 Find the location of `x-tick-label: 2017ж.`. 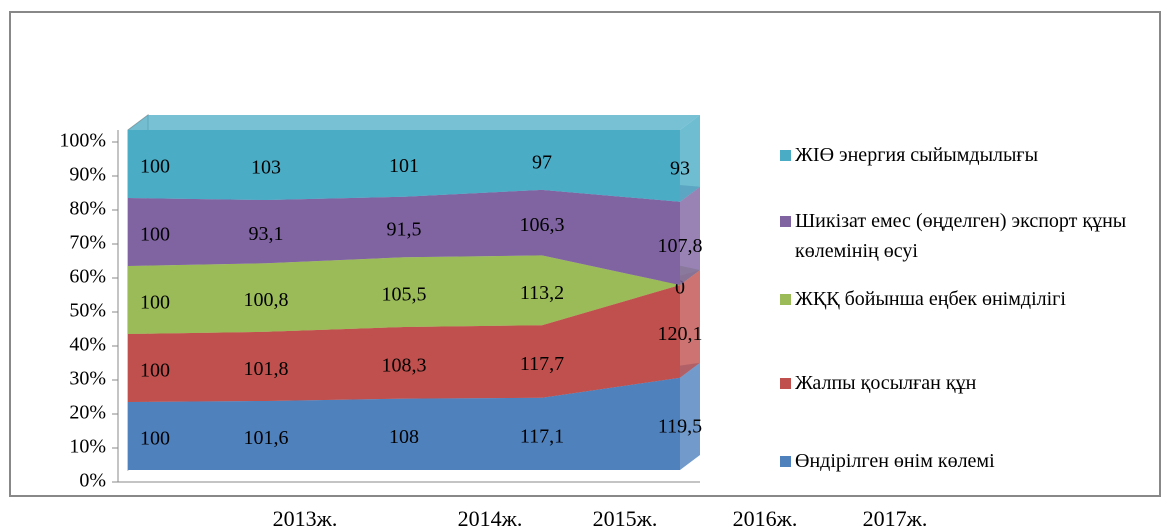

x-tick-label: 2017ж. is located at coordinates (895, 518).